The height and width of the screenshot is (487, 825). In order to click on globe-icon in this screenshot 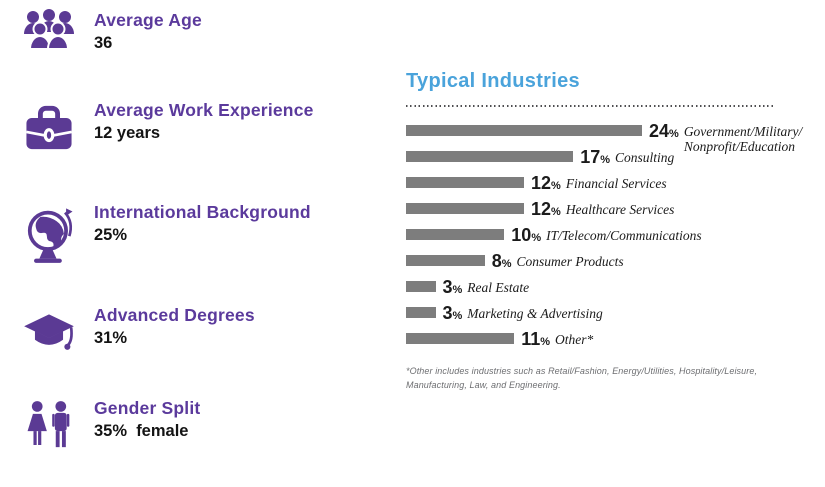, I will do `click(49, 232)`.